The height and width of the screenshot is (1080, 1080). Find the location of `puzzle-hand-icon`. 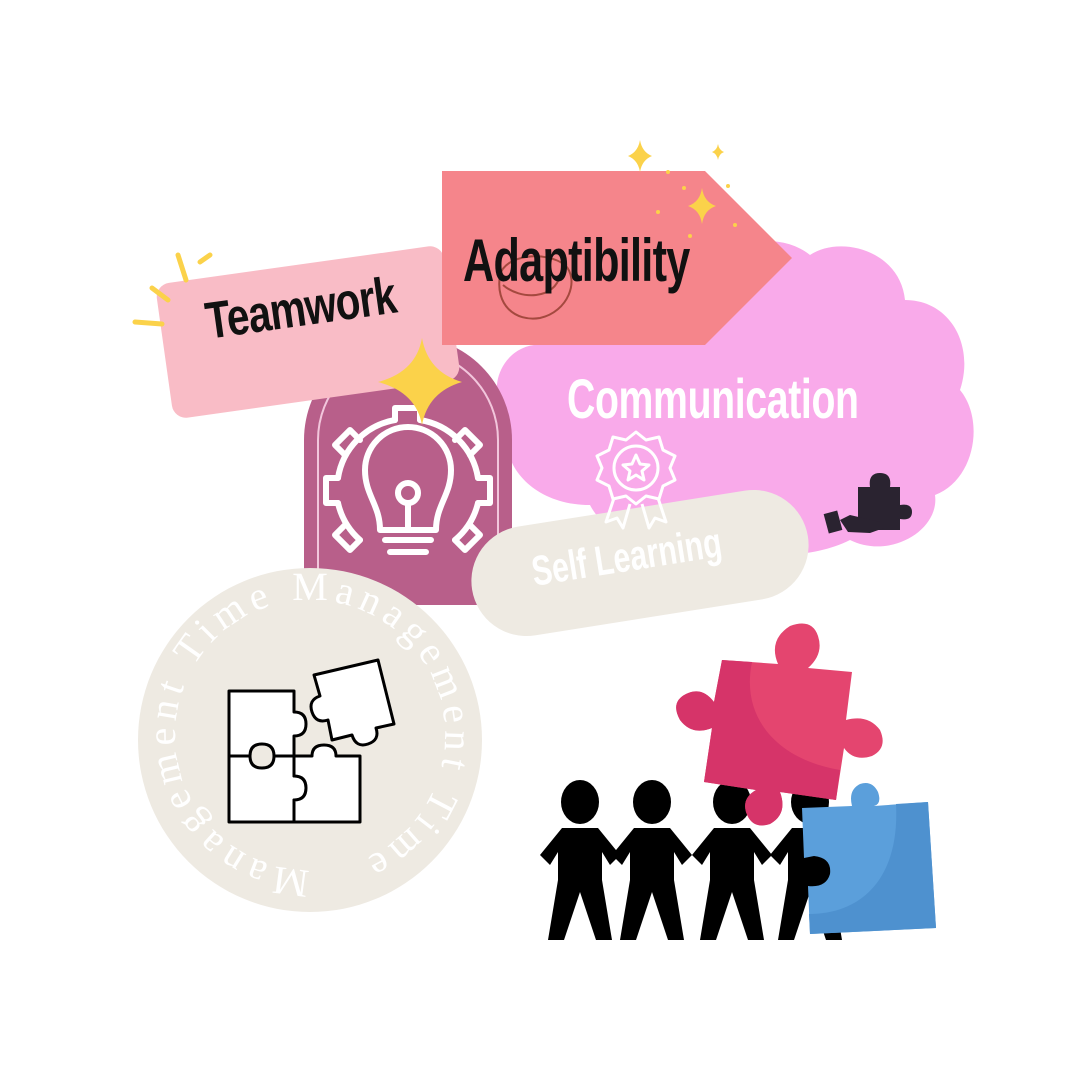

puzzle-hand-icon is located at coordinates (867, 503).